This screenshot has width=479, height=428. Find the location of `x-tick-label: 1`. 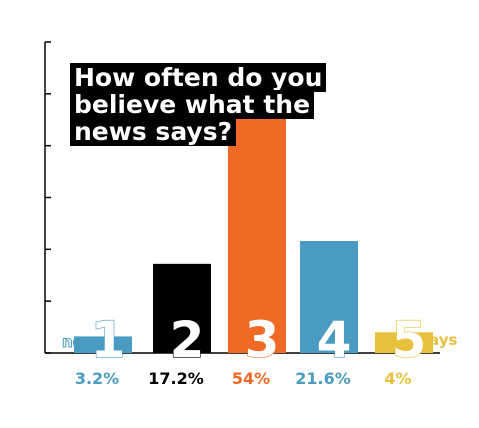

x-tick-label: 1 is located at coordinates (108, 340).